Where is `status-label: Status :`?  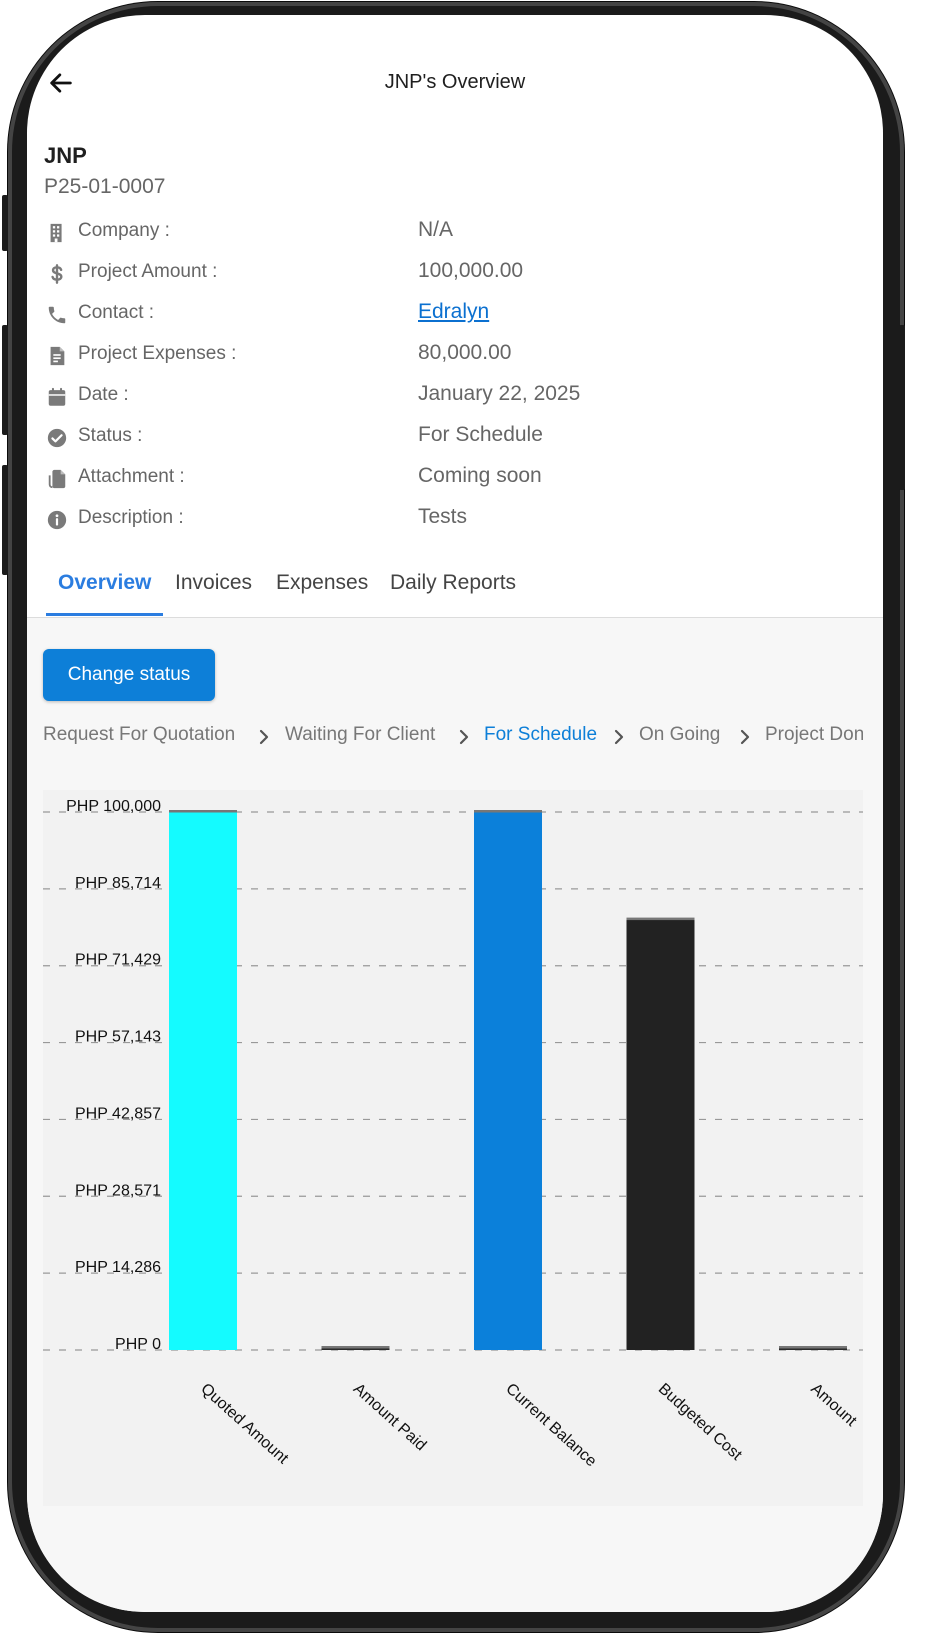
status-label: Status : is located at coordinates (110, 435).